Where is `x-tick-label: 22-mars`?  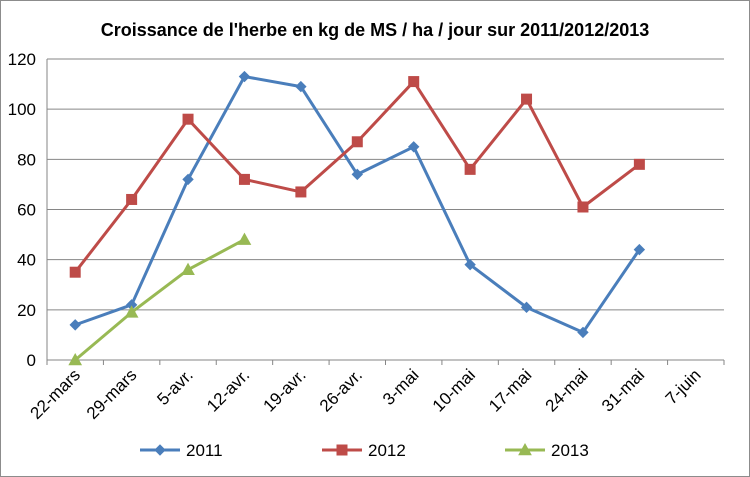
x-tick-label: 22-mars is located at coordinates (56, 394).